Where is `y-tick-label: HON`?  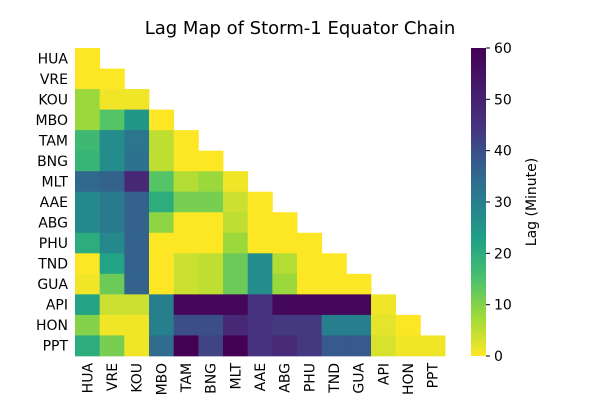 y-tick-label: HON is located at coordinates (52, 326).